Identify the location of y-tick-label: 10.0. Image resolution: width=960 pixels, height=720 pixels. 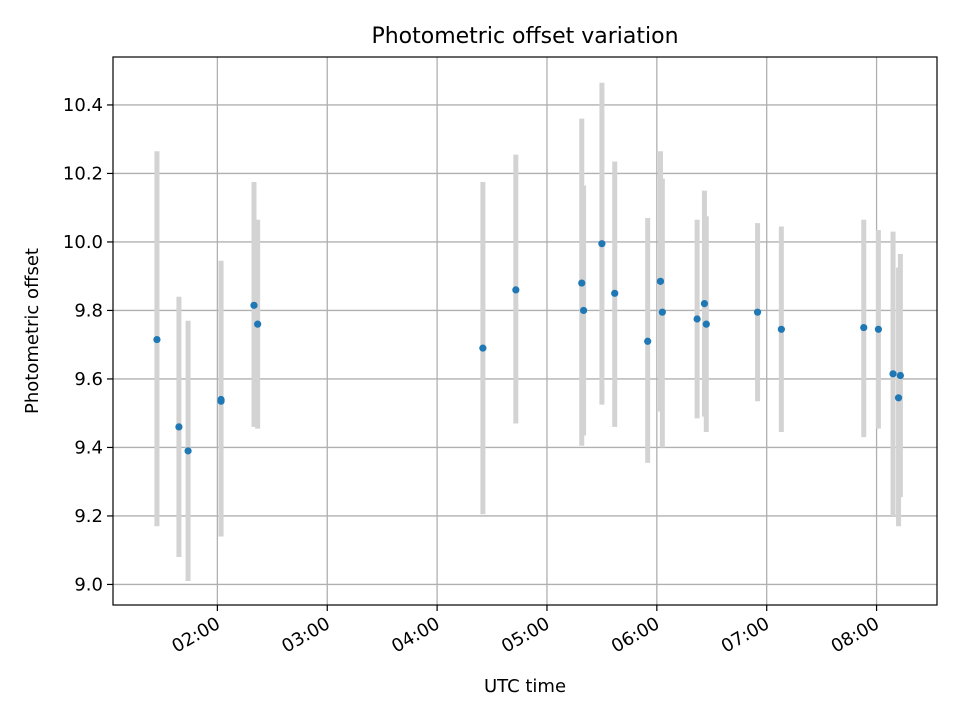
(83, 242).